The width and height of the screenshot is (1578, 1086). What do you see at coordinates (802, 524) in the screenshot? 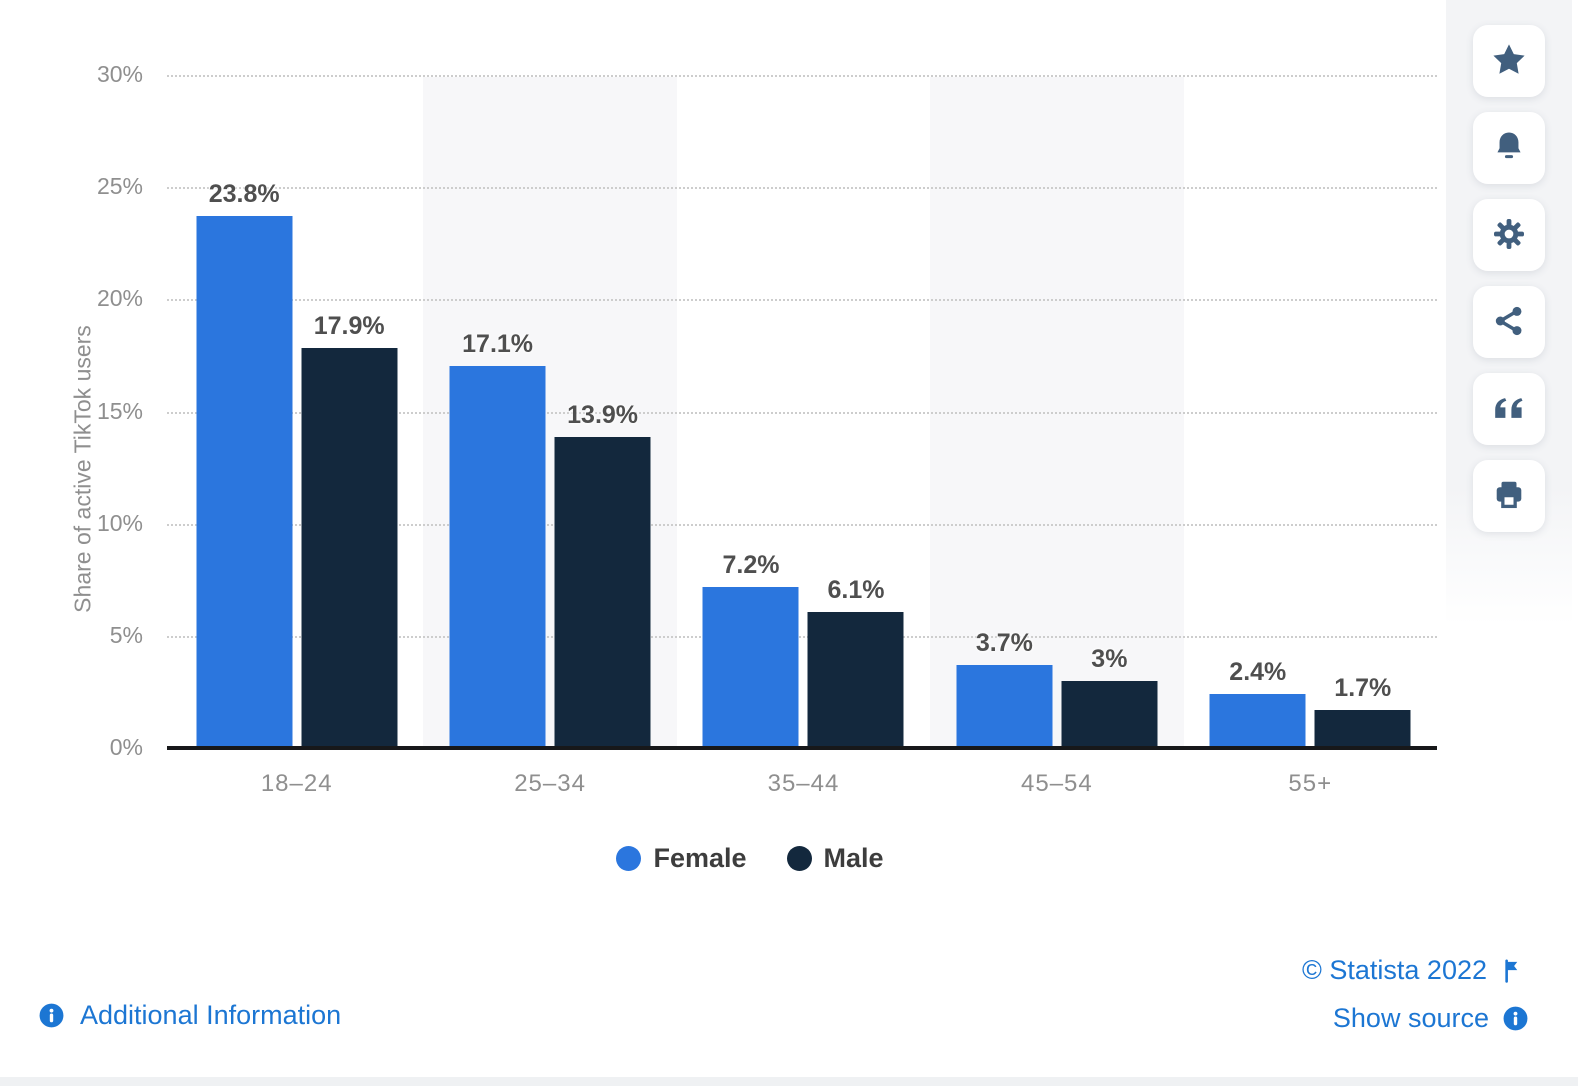
I see `gridline-10%` at bounding box center [802, 524].